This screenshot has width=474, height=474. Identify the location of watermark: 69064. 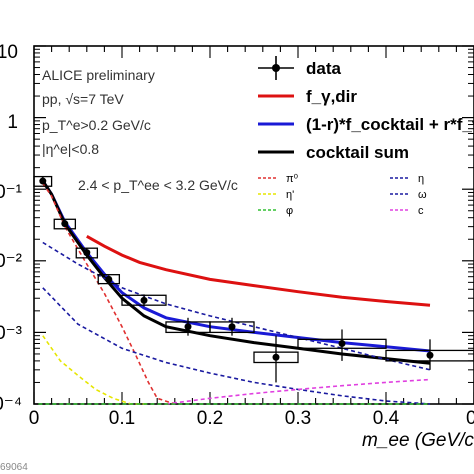
(14, 467).